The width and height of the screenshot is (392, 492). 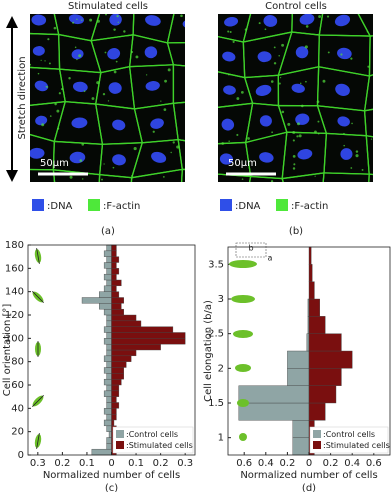 I want to click on x-tick-label: 0.1, so click(x=87, y=463).